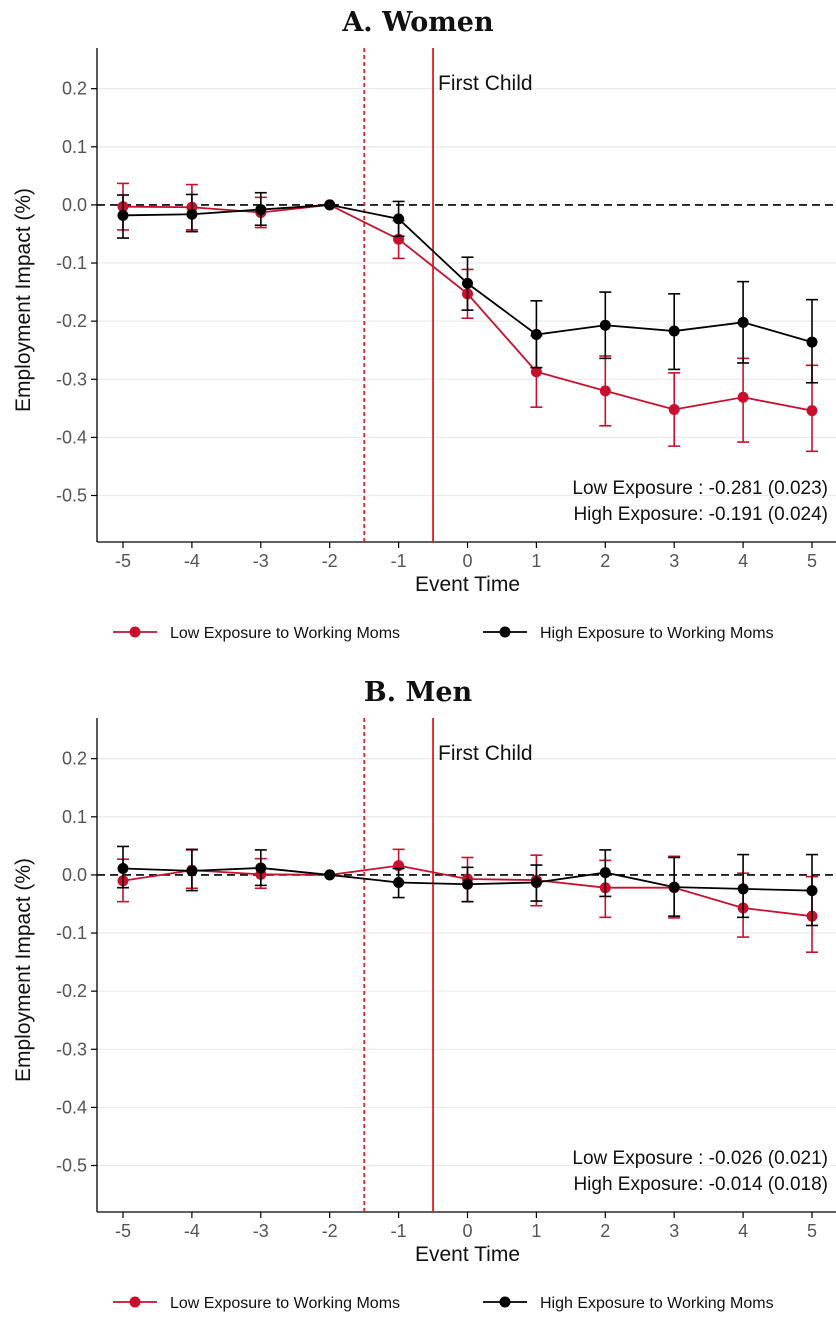 This screenshot has height=1340, width=836. What do you see at coordinates (700, 514) in the screenshot?
I see `estimate-annotation: High Exposure: -0.191 (0.024)` at bounding box center [700, 514].